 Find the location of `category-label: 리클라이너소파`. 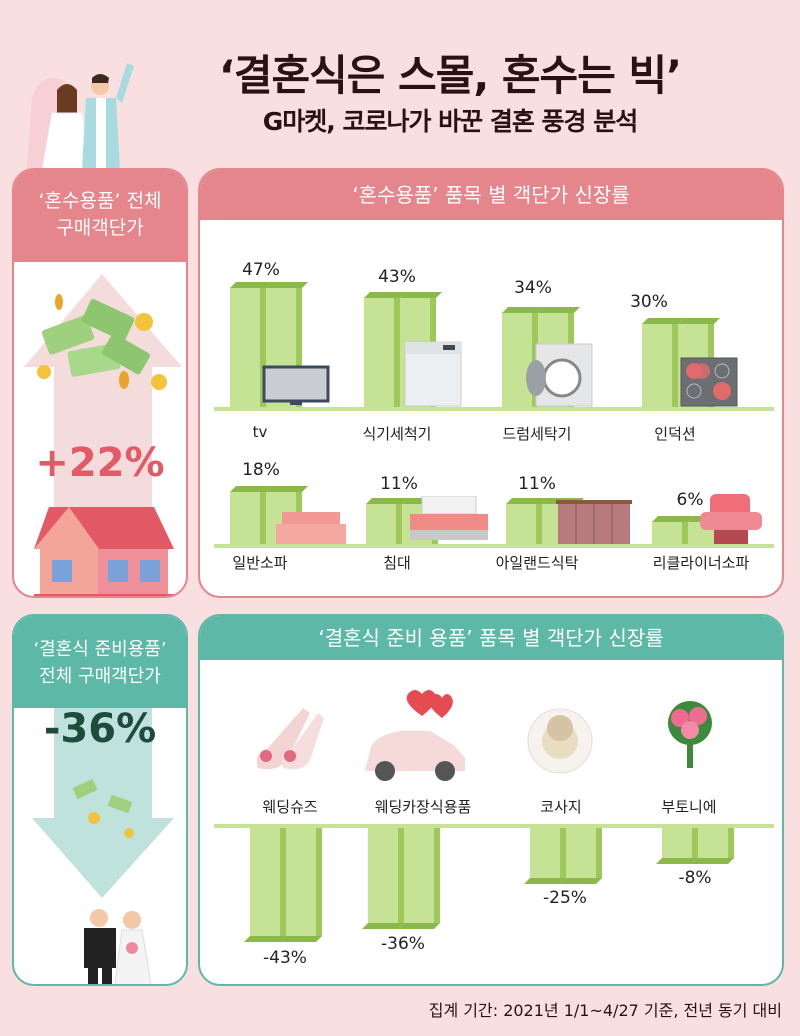

category-label: 리클라이너소파 is located at coordinates (701, 563).